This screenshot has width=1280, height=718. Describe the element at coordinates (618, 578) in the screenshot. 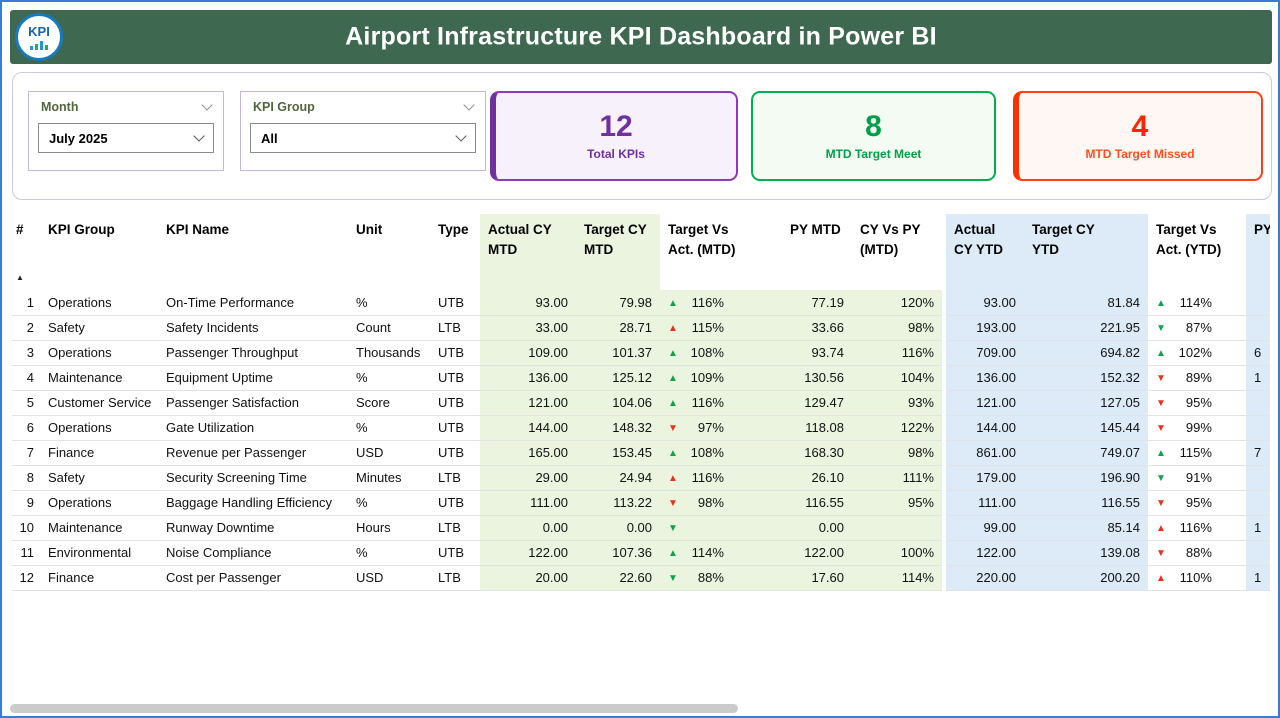

I see `cell-target-cy-mtd: 22.60` at that location.